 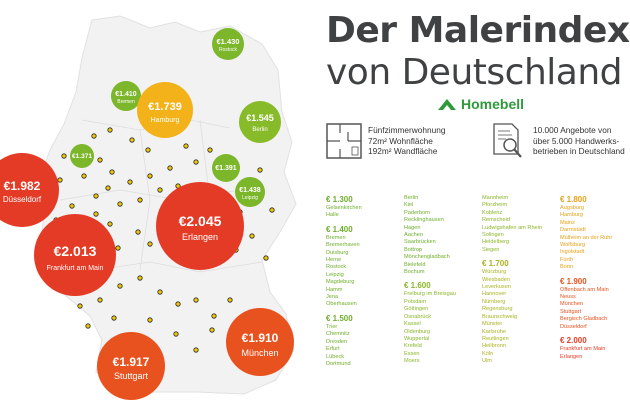 I want to click on bubble-erlangen: €2.045 Erlangen, so click(x=200, y=226).